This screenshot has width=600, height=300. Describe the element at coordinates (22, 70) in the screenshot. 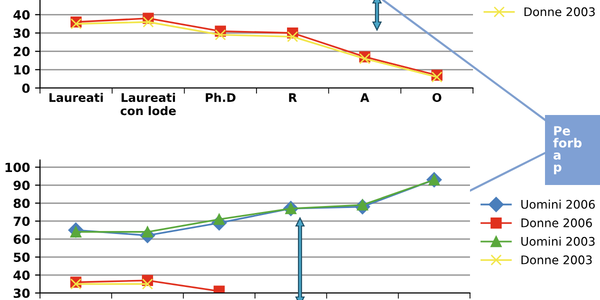

I see `y-tick-label: 10` at that location.